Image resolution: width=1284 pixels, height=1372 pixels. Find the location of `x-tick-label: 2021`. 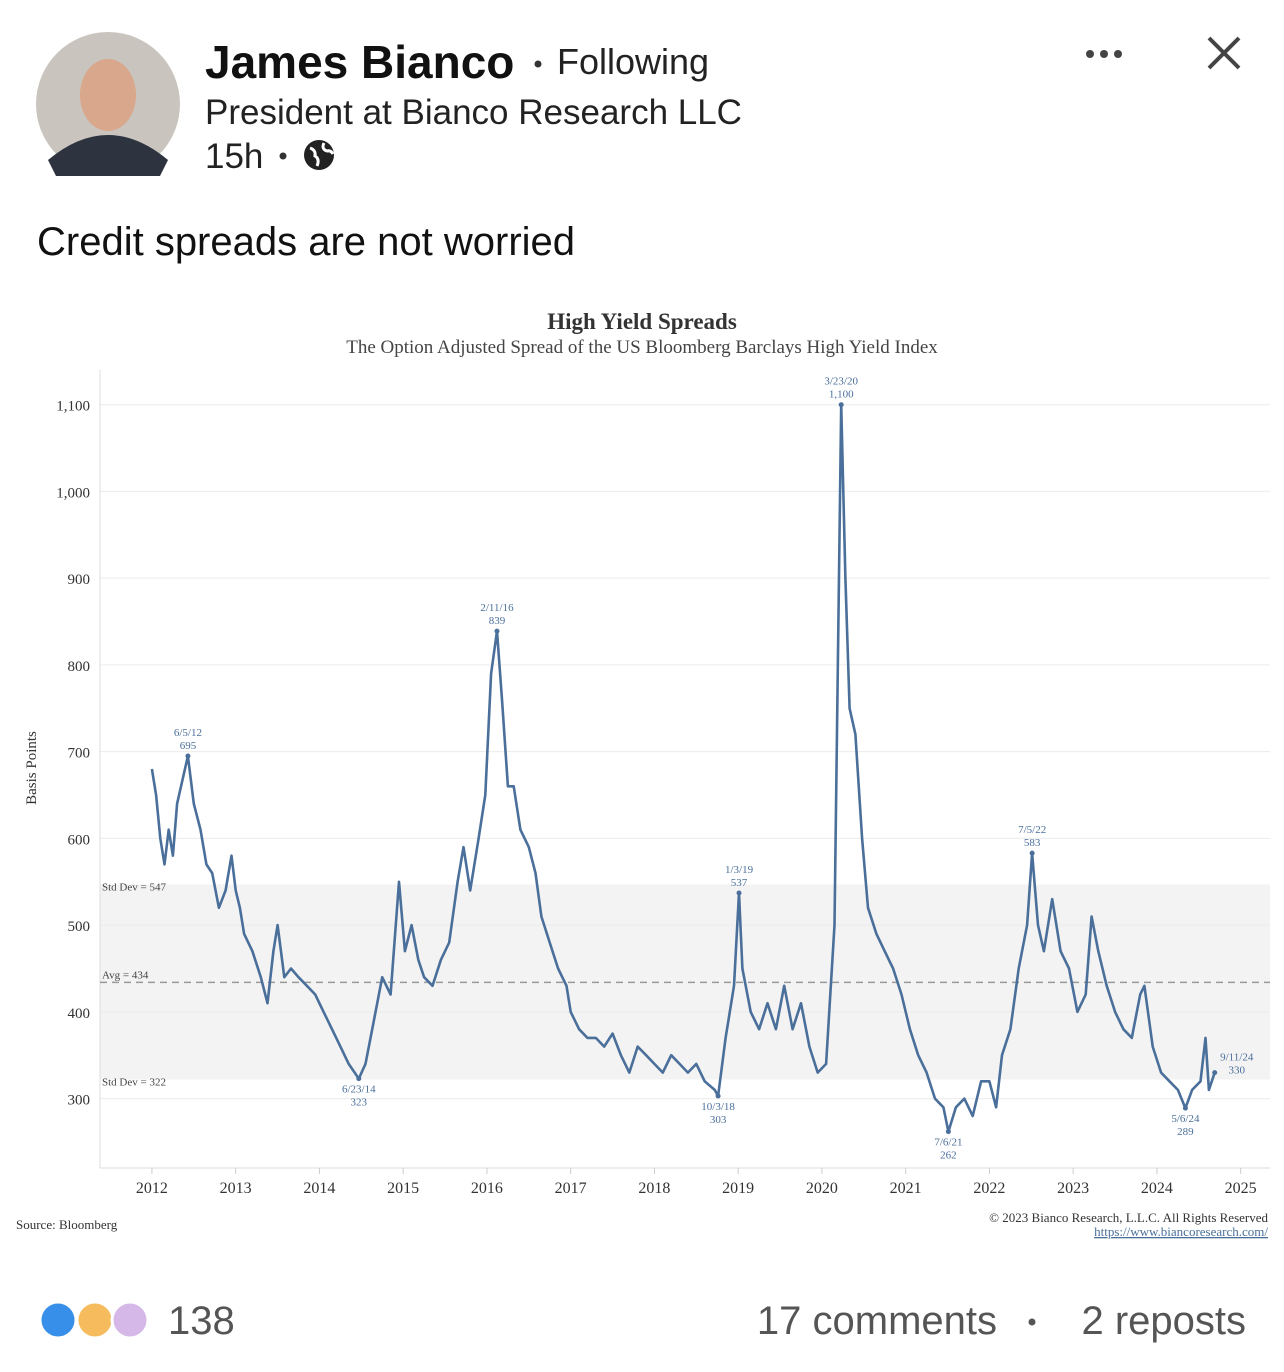

x-tick-label: 2021 is located at coordinates (906, 1188).